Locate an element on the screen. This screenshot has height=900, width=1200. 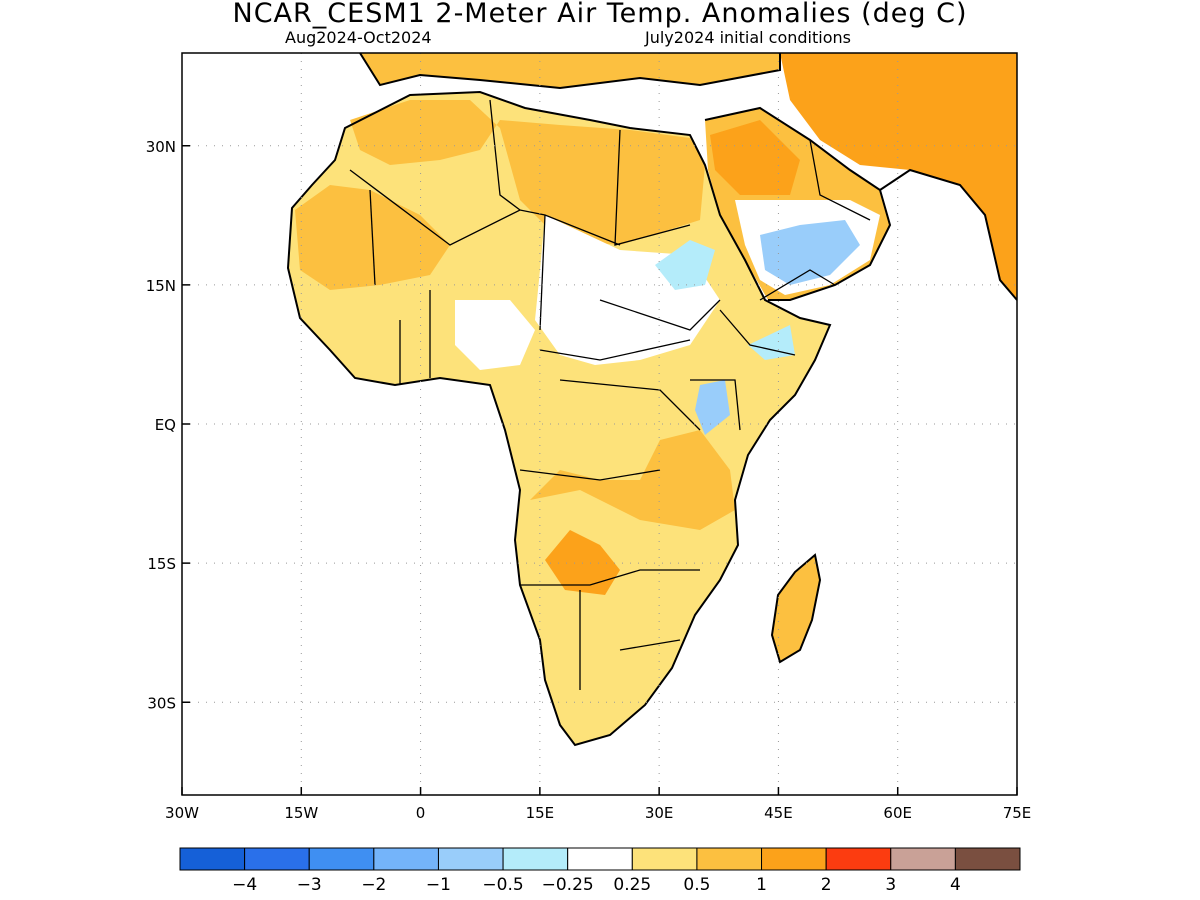
anomaly-cool-sudan is located at coordinates (685, 265).